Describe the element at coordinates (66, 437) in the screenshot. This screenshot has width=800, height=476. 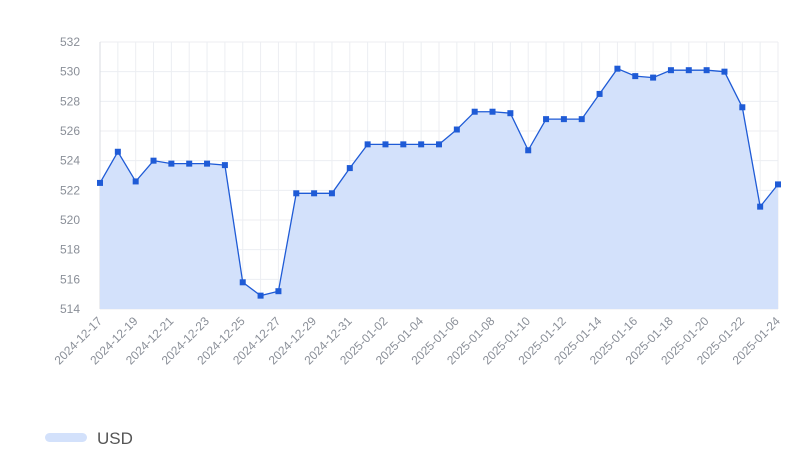
I see `legend-swatch` at that location.